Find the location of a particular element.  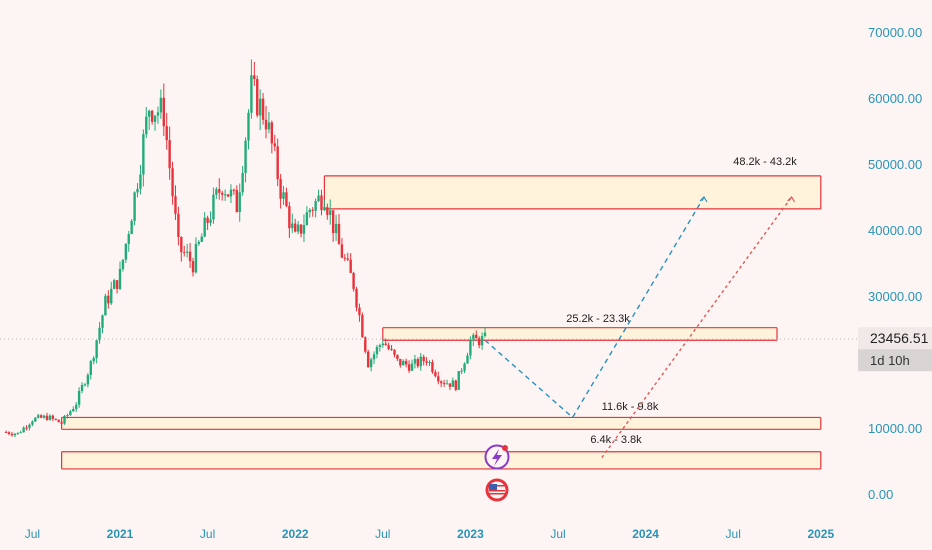

lightning-icon is located at coordinates (497, 457).